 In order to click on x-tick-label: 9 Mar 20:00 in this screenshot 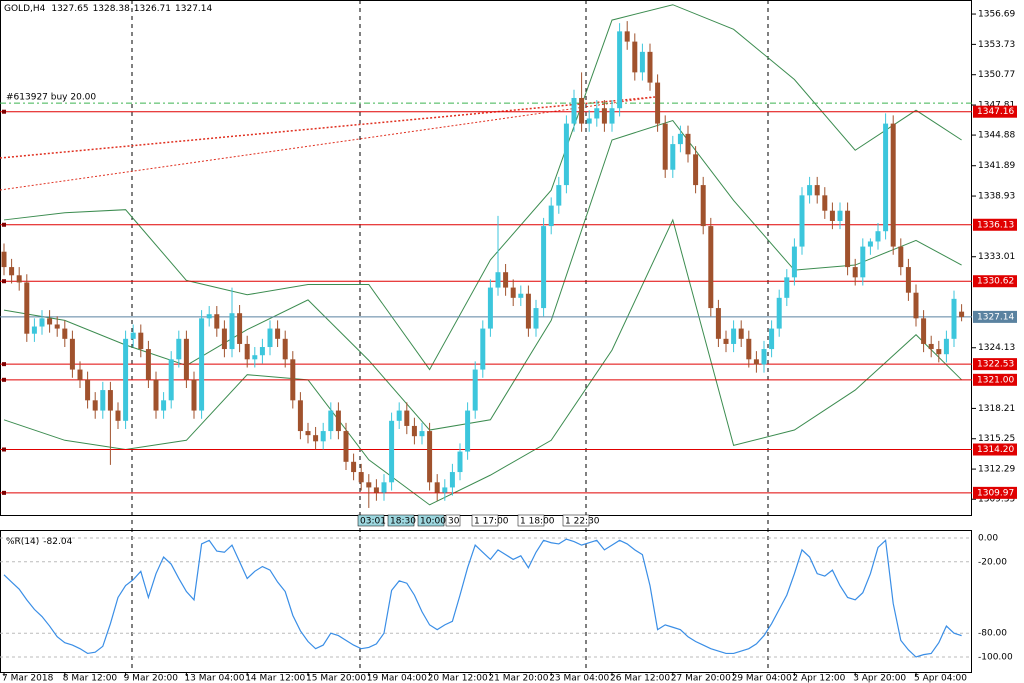, I will do `click(151, 678)`.